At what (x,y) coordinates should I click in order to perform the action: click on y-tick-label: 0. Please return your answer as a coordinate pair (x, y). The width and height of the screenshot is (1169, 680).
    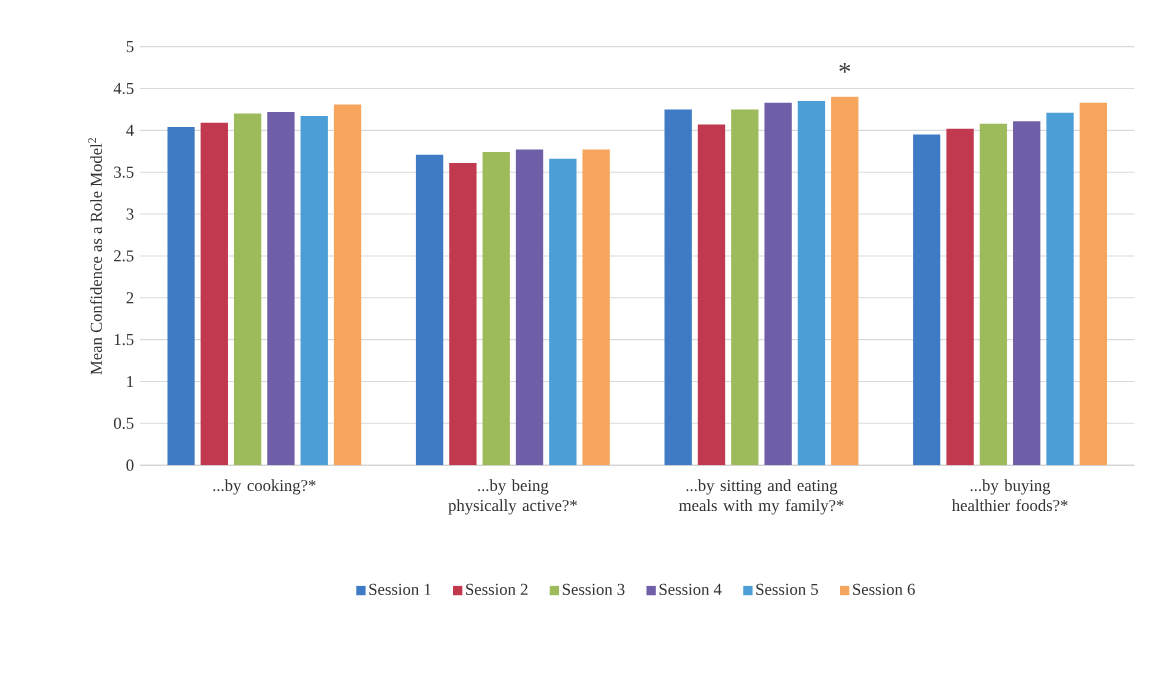
    Looking at the image, I should click on (130, 465).